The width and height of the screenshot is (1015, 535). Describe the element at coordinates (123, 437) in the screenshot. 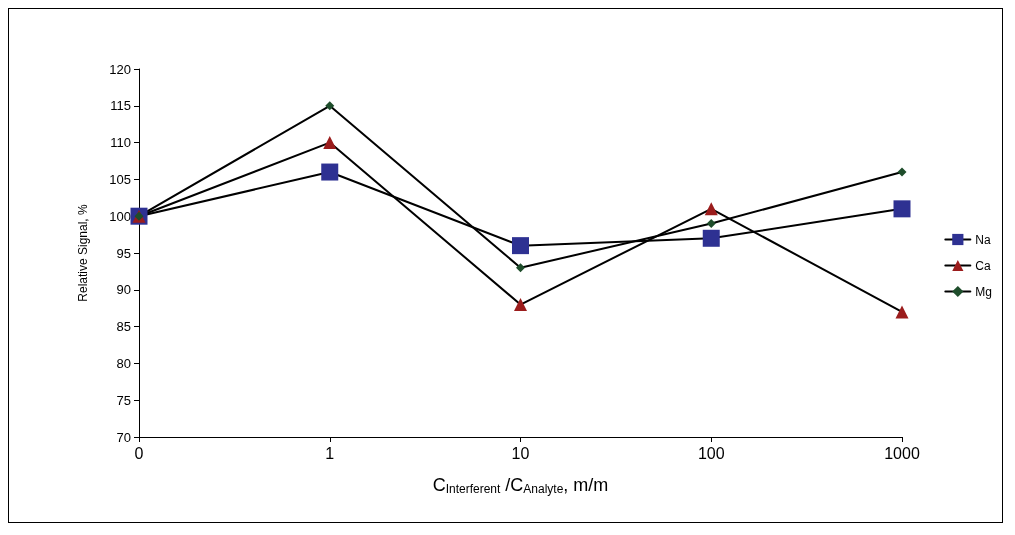

I see `y-tick-label: 70` at that location.